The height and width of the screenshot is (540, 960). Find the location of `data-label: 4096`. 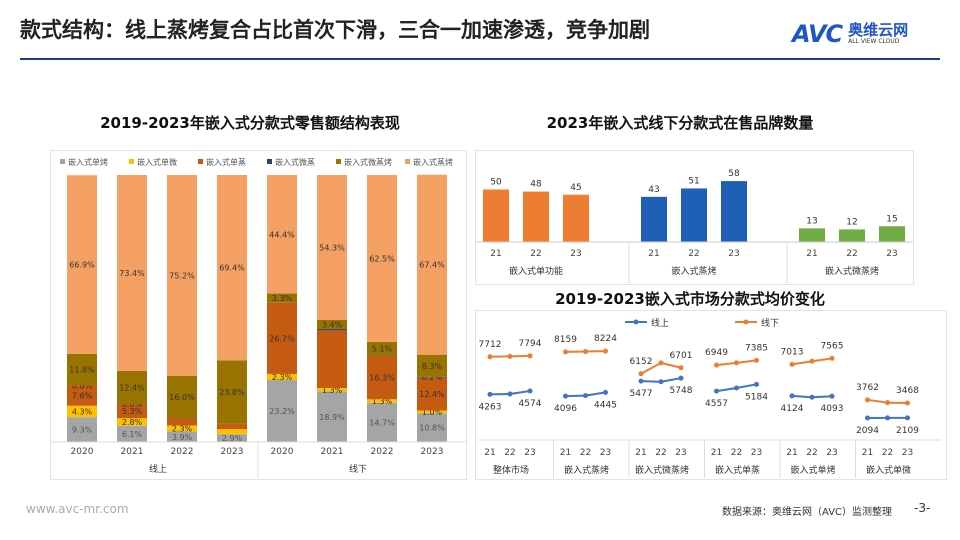

data-label: 4096 is located at coordinates (565, 409).